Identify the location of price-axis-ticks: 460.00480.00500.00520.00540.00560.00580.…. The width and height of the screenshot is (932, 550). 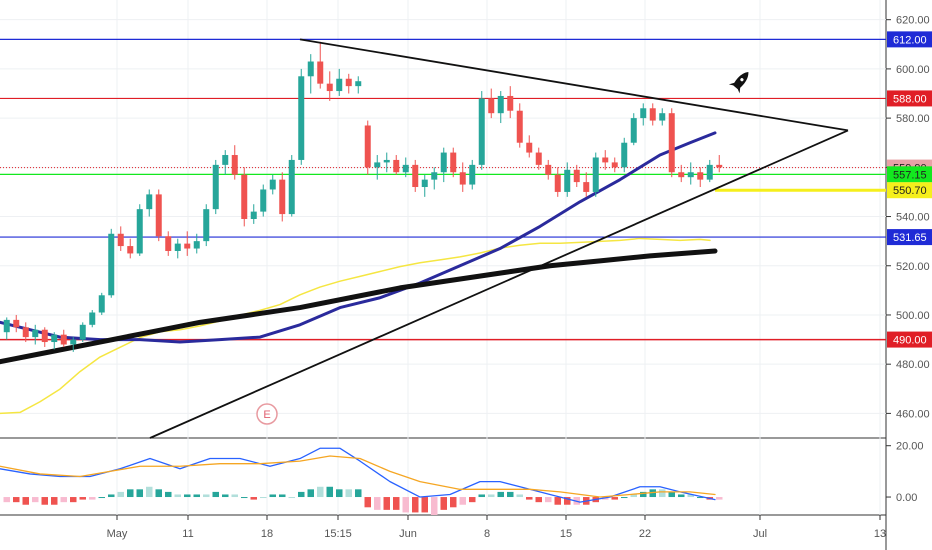
(908, 217).